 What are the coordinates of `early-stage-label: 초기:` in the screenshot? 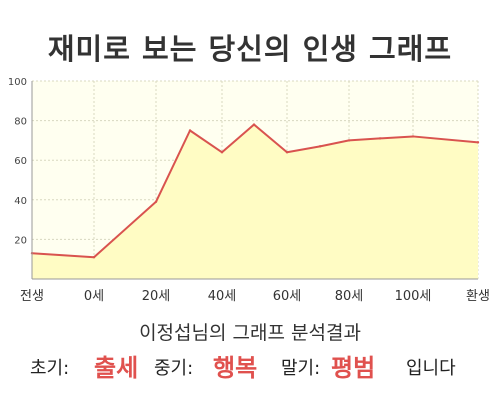 It's located at (50, 368).